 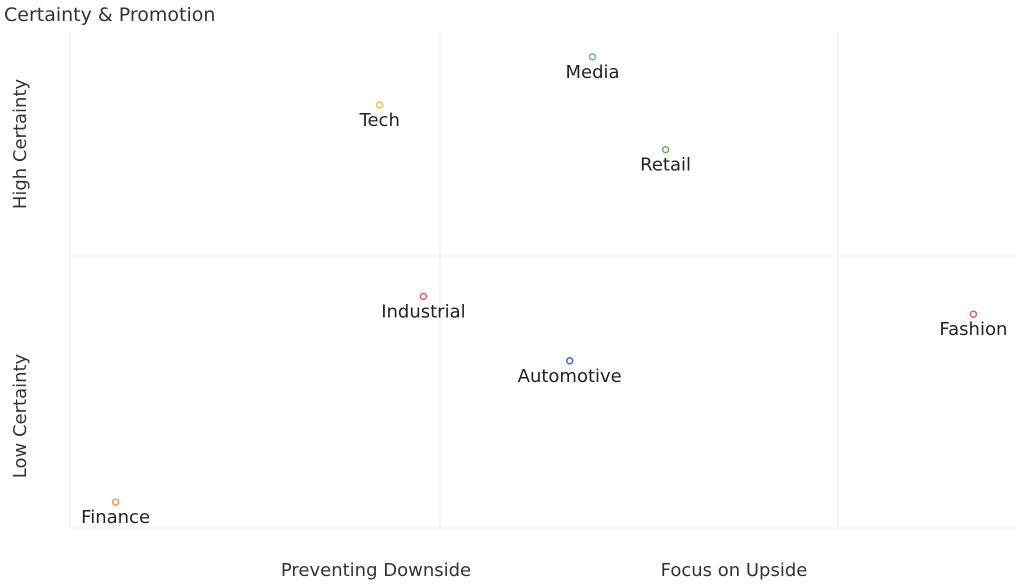 I want to click on x-axis-label-focus-on-upside: Focus on Upside, so click(x=734, y=570).